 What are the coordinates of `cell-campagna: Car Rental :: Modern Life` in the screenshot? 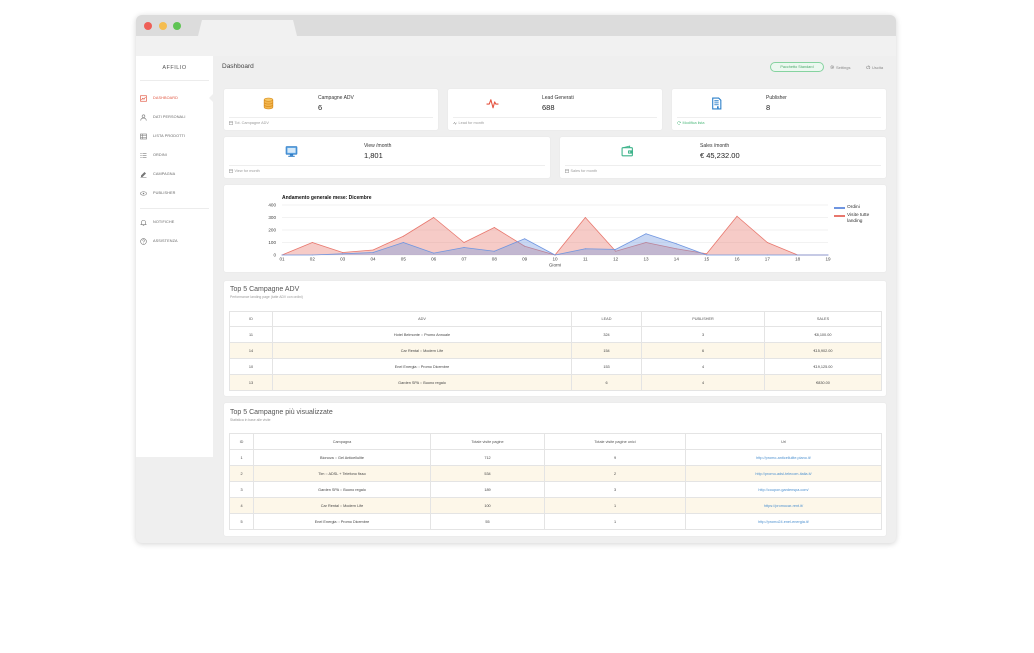 It's located at (342, 505).